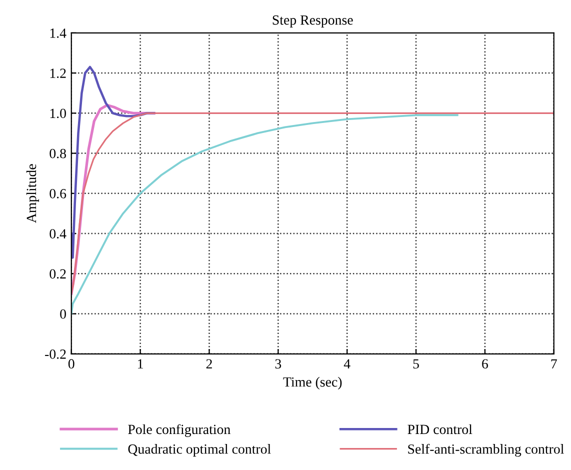  I want to click on y-tick-label: 1.4, so click(58, 33).